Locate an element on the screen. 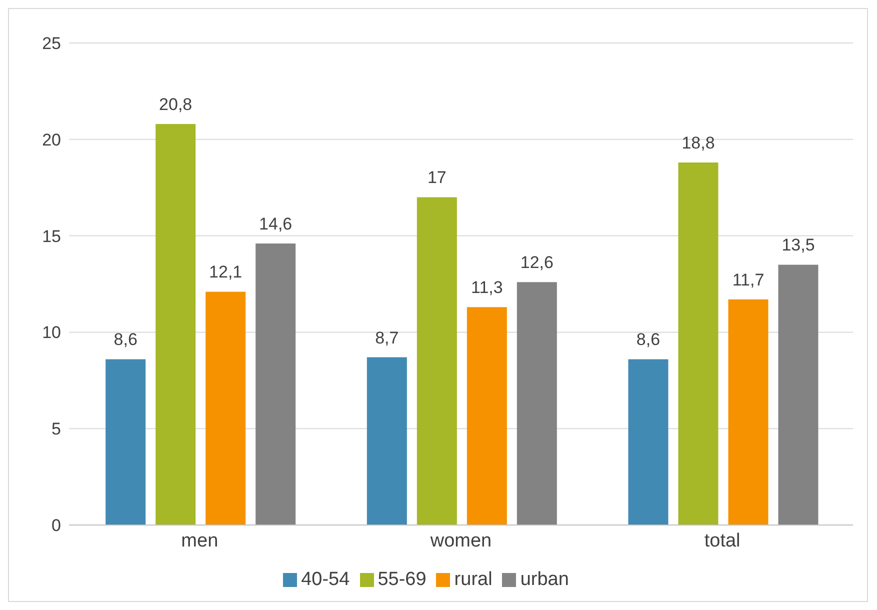 Image resolution: width=877 pixels, height=610 pixels. legend-label: rural is located at coordinates (473, 579).